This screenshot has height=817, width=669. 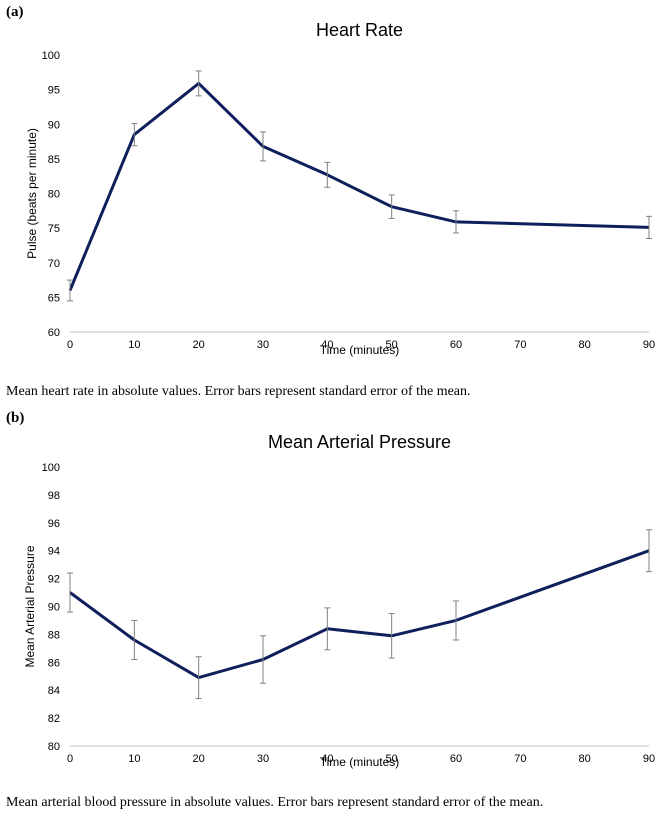 What do you see at coordinates (32, 193) in the screenshot?
I see `y-axis-label: Pulse (beats per minute)` at bounding box center [32, 193].